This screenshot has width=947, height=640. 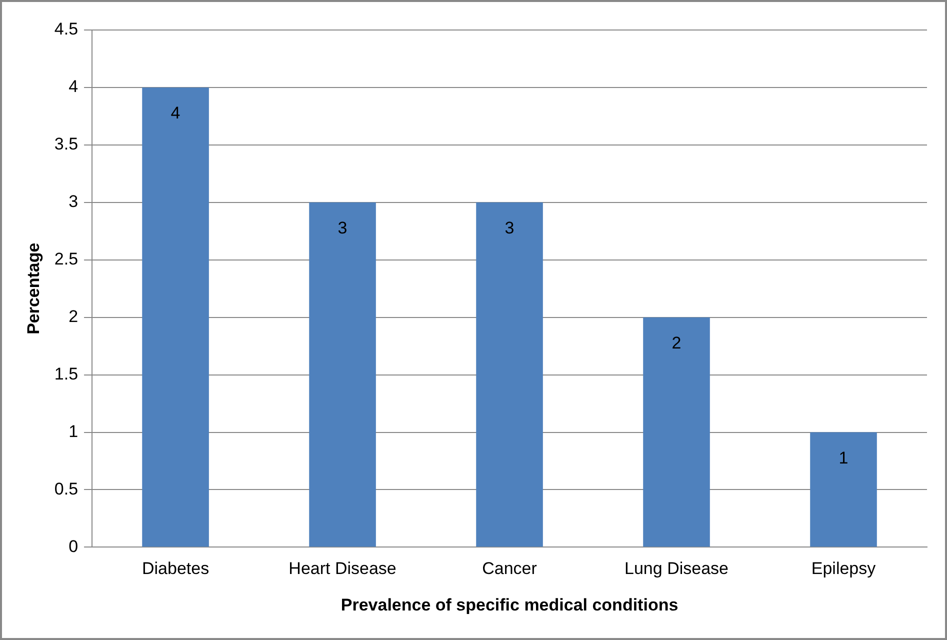 I want to click on y-tick-label: 3, so click(x=73, y=202).